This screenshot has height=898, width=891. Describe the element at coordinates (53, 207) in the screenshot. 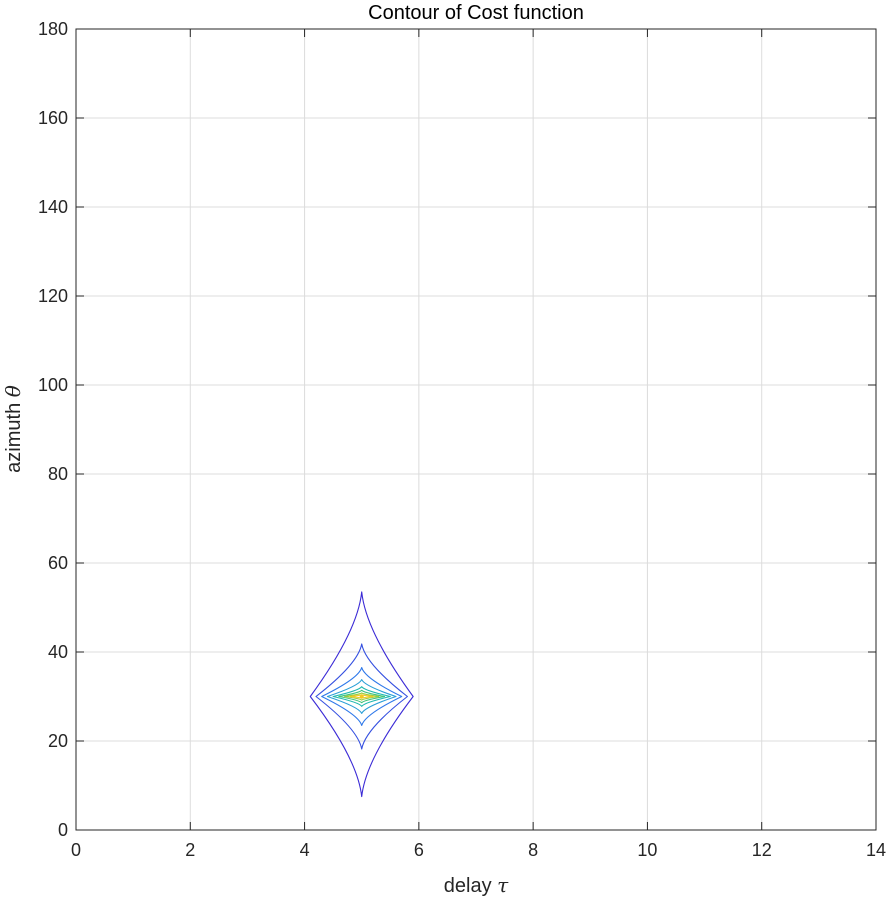

I see `y-tick-label: 140` at that location.